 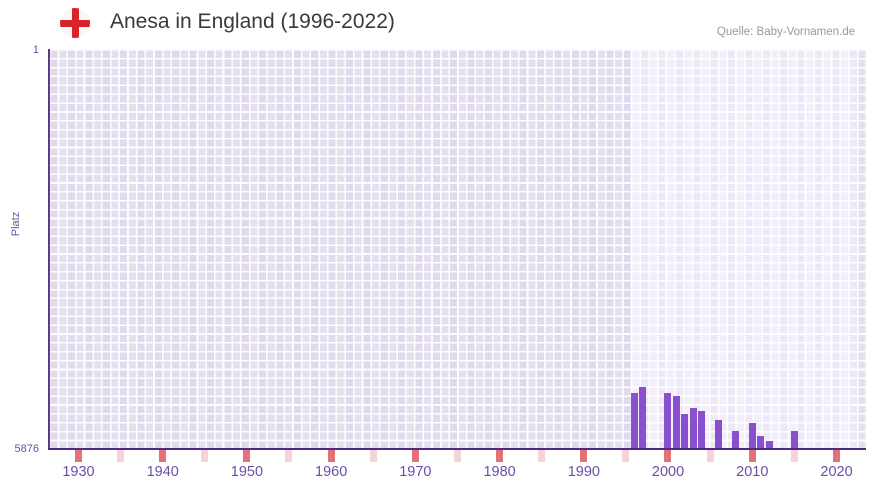 I want to click on x-tick-label: 1970, so click(x=415, y=472).